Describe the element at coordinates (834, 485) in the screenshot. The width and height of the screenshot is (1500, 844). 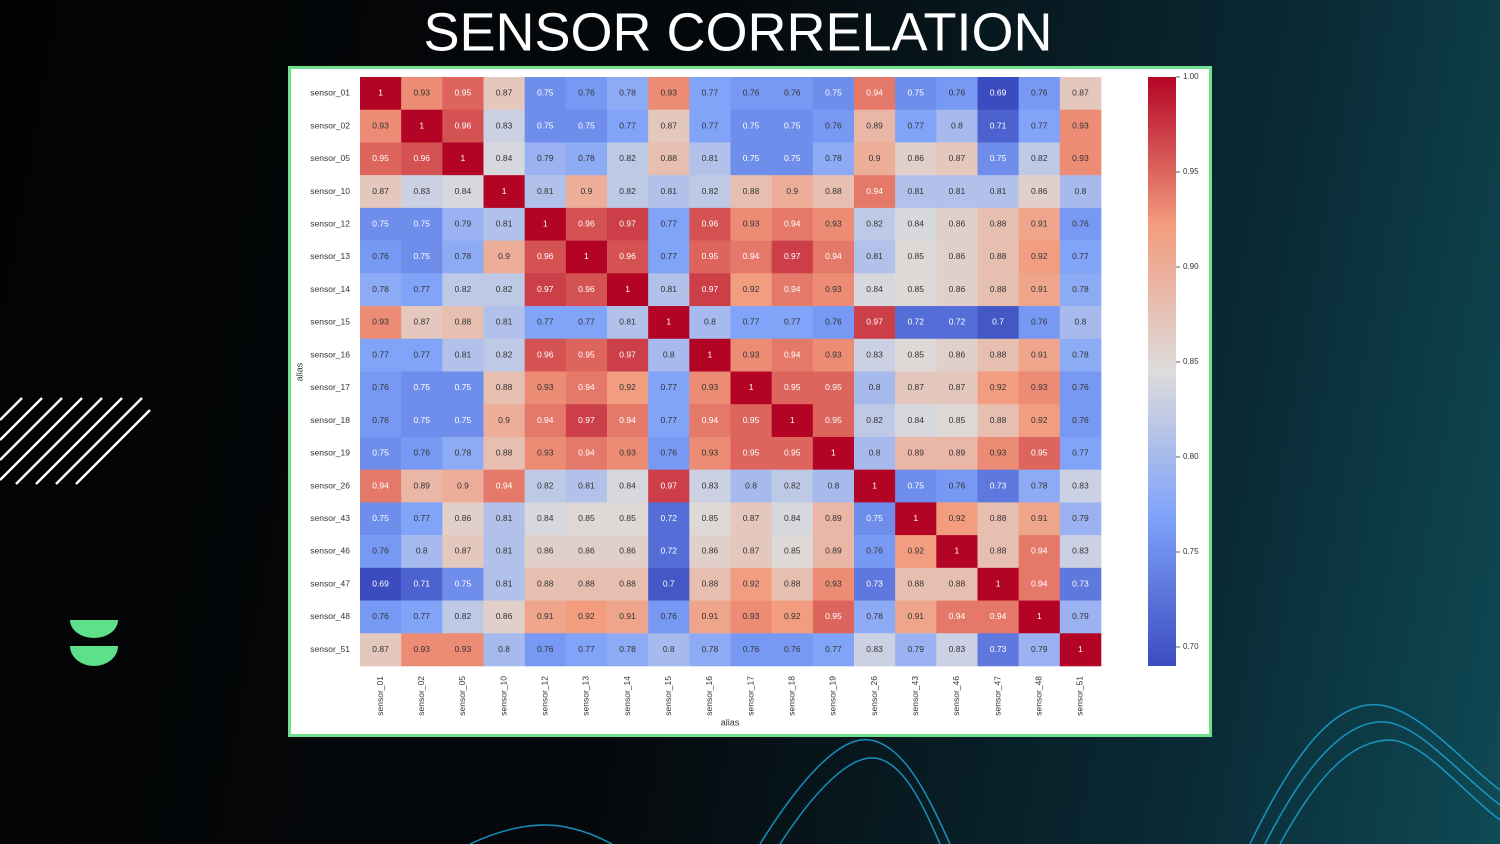
I see `cell-label: 0.8` at that location.